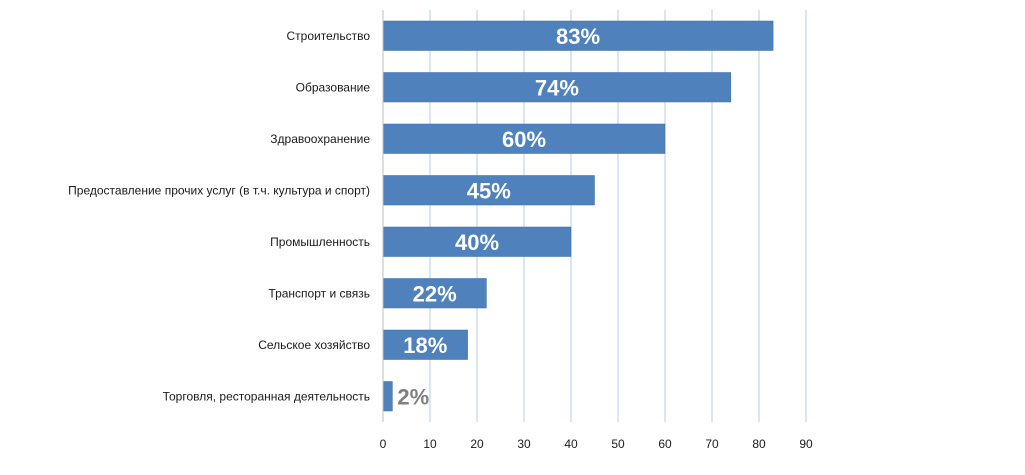 This screenshot has width=1025, height=475. I want to click on category-label: Здравоохранение, so click(320, 139).